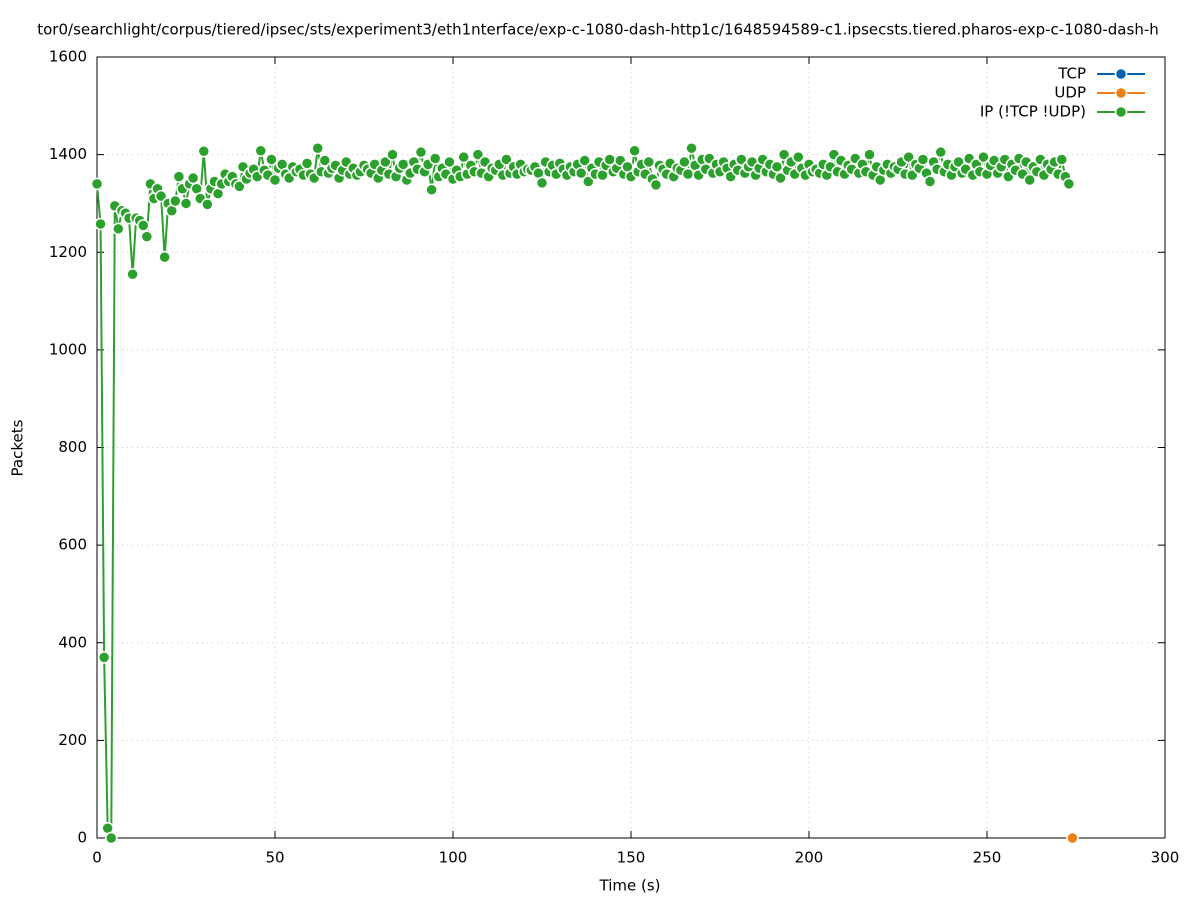 The image size is (1197, 900). Describe the element at coordinates (18, 447) in the screenshot. I see `y-axis-label: Packets` at that location.